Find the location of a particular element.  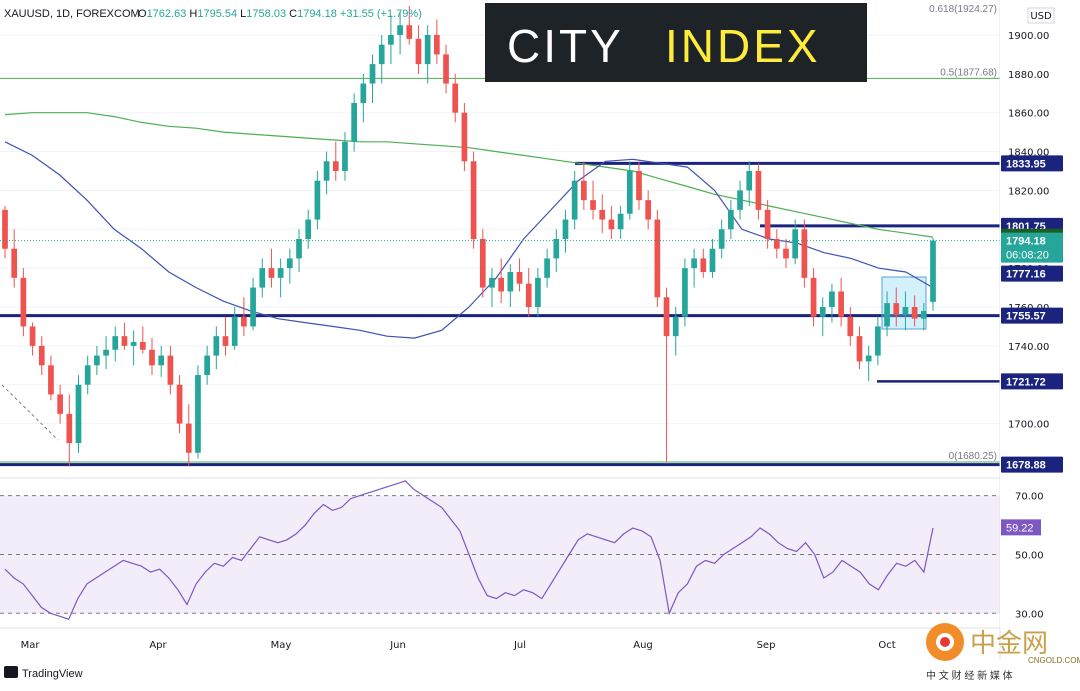

price-label-text: 1794.18 is located at coordinates (1026, 242).